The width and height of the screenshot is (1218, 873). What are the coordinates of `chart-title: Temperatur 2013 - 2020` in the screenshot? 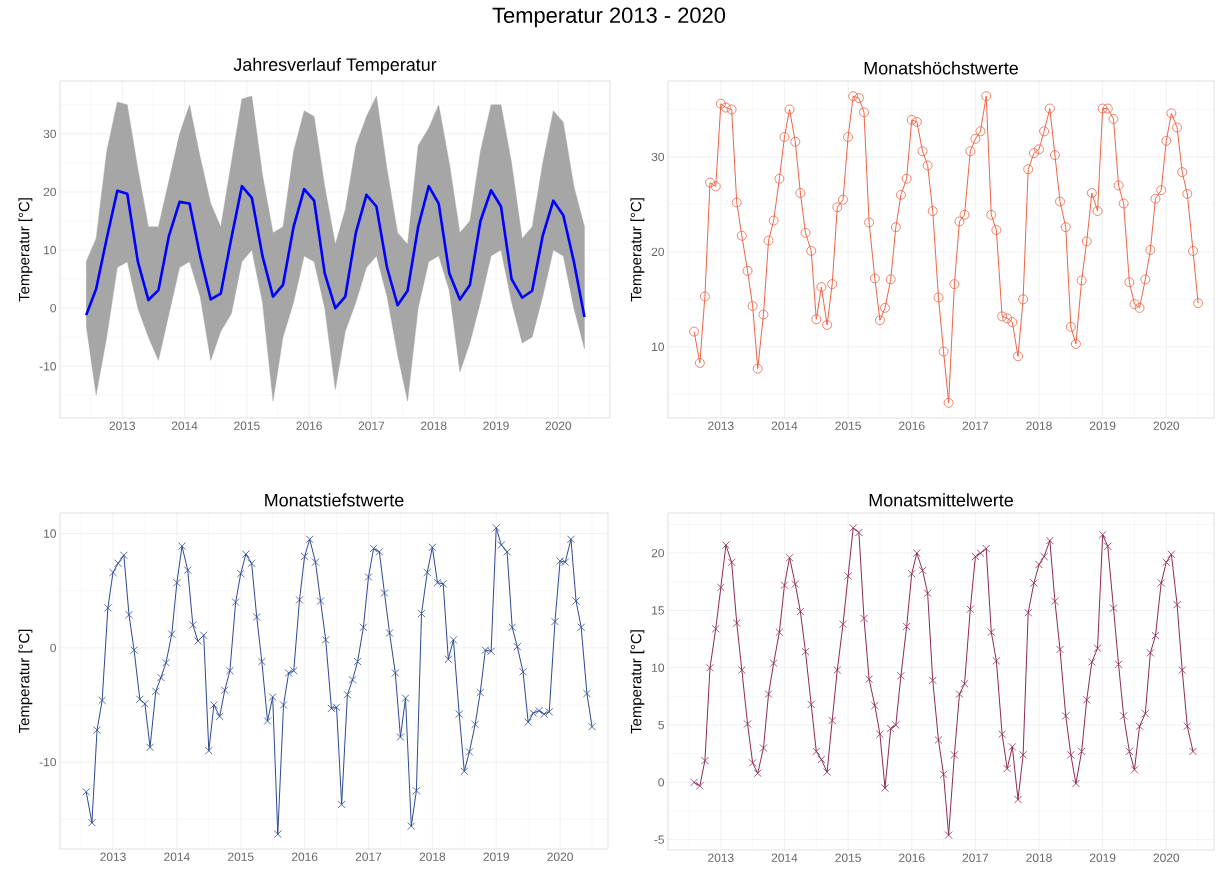 It's located at (609, 17).